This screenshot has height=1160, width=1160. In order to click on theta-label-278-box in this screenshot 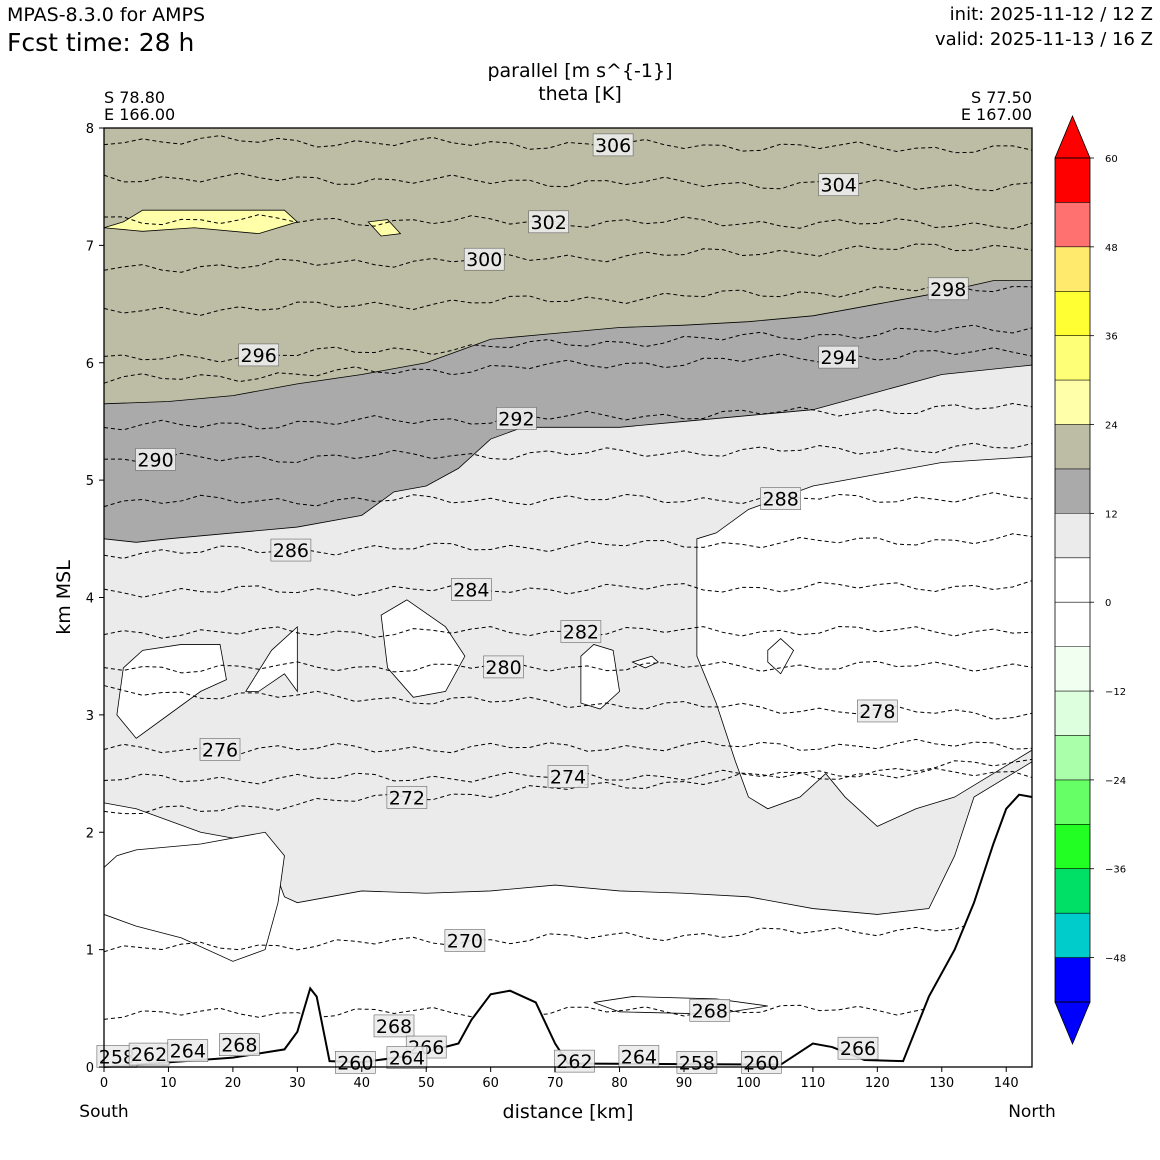, I will do `click(877, 711)`.